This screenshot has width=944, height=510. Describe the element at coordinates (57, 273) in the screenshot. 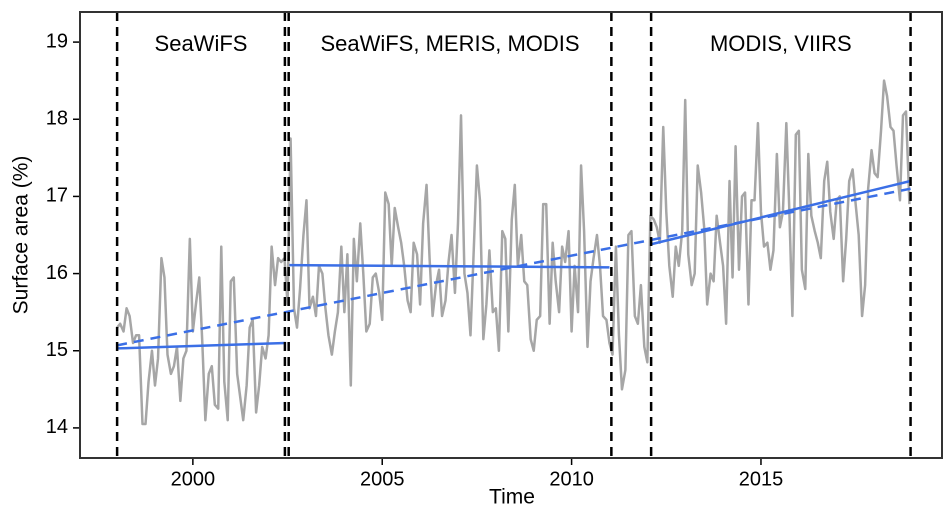

I see `y-tick-label: 16` at that location.